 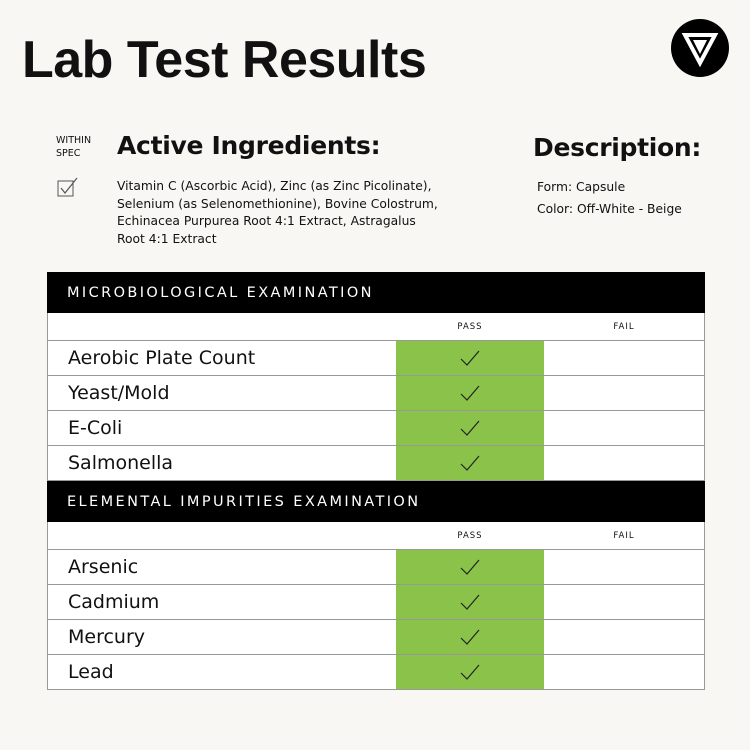 I want to click on test-name: Cadmium, so click(x=114, y=602).